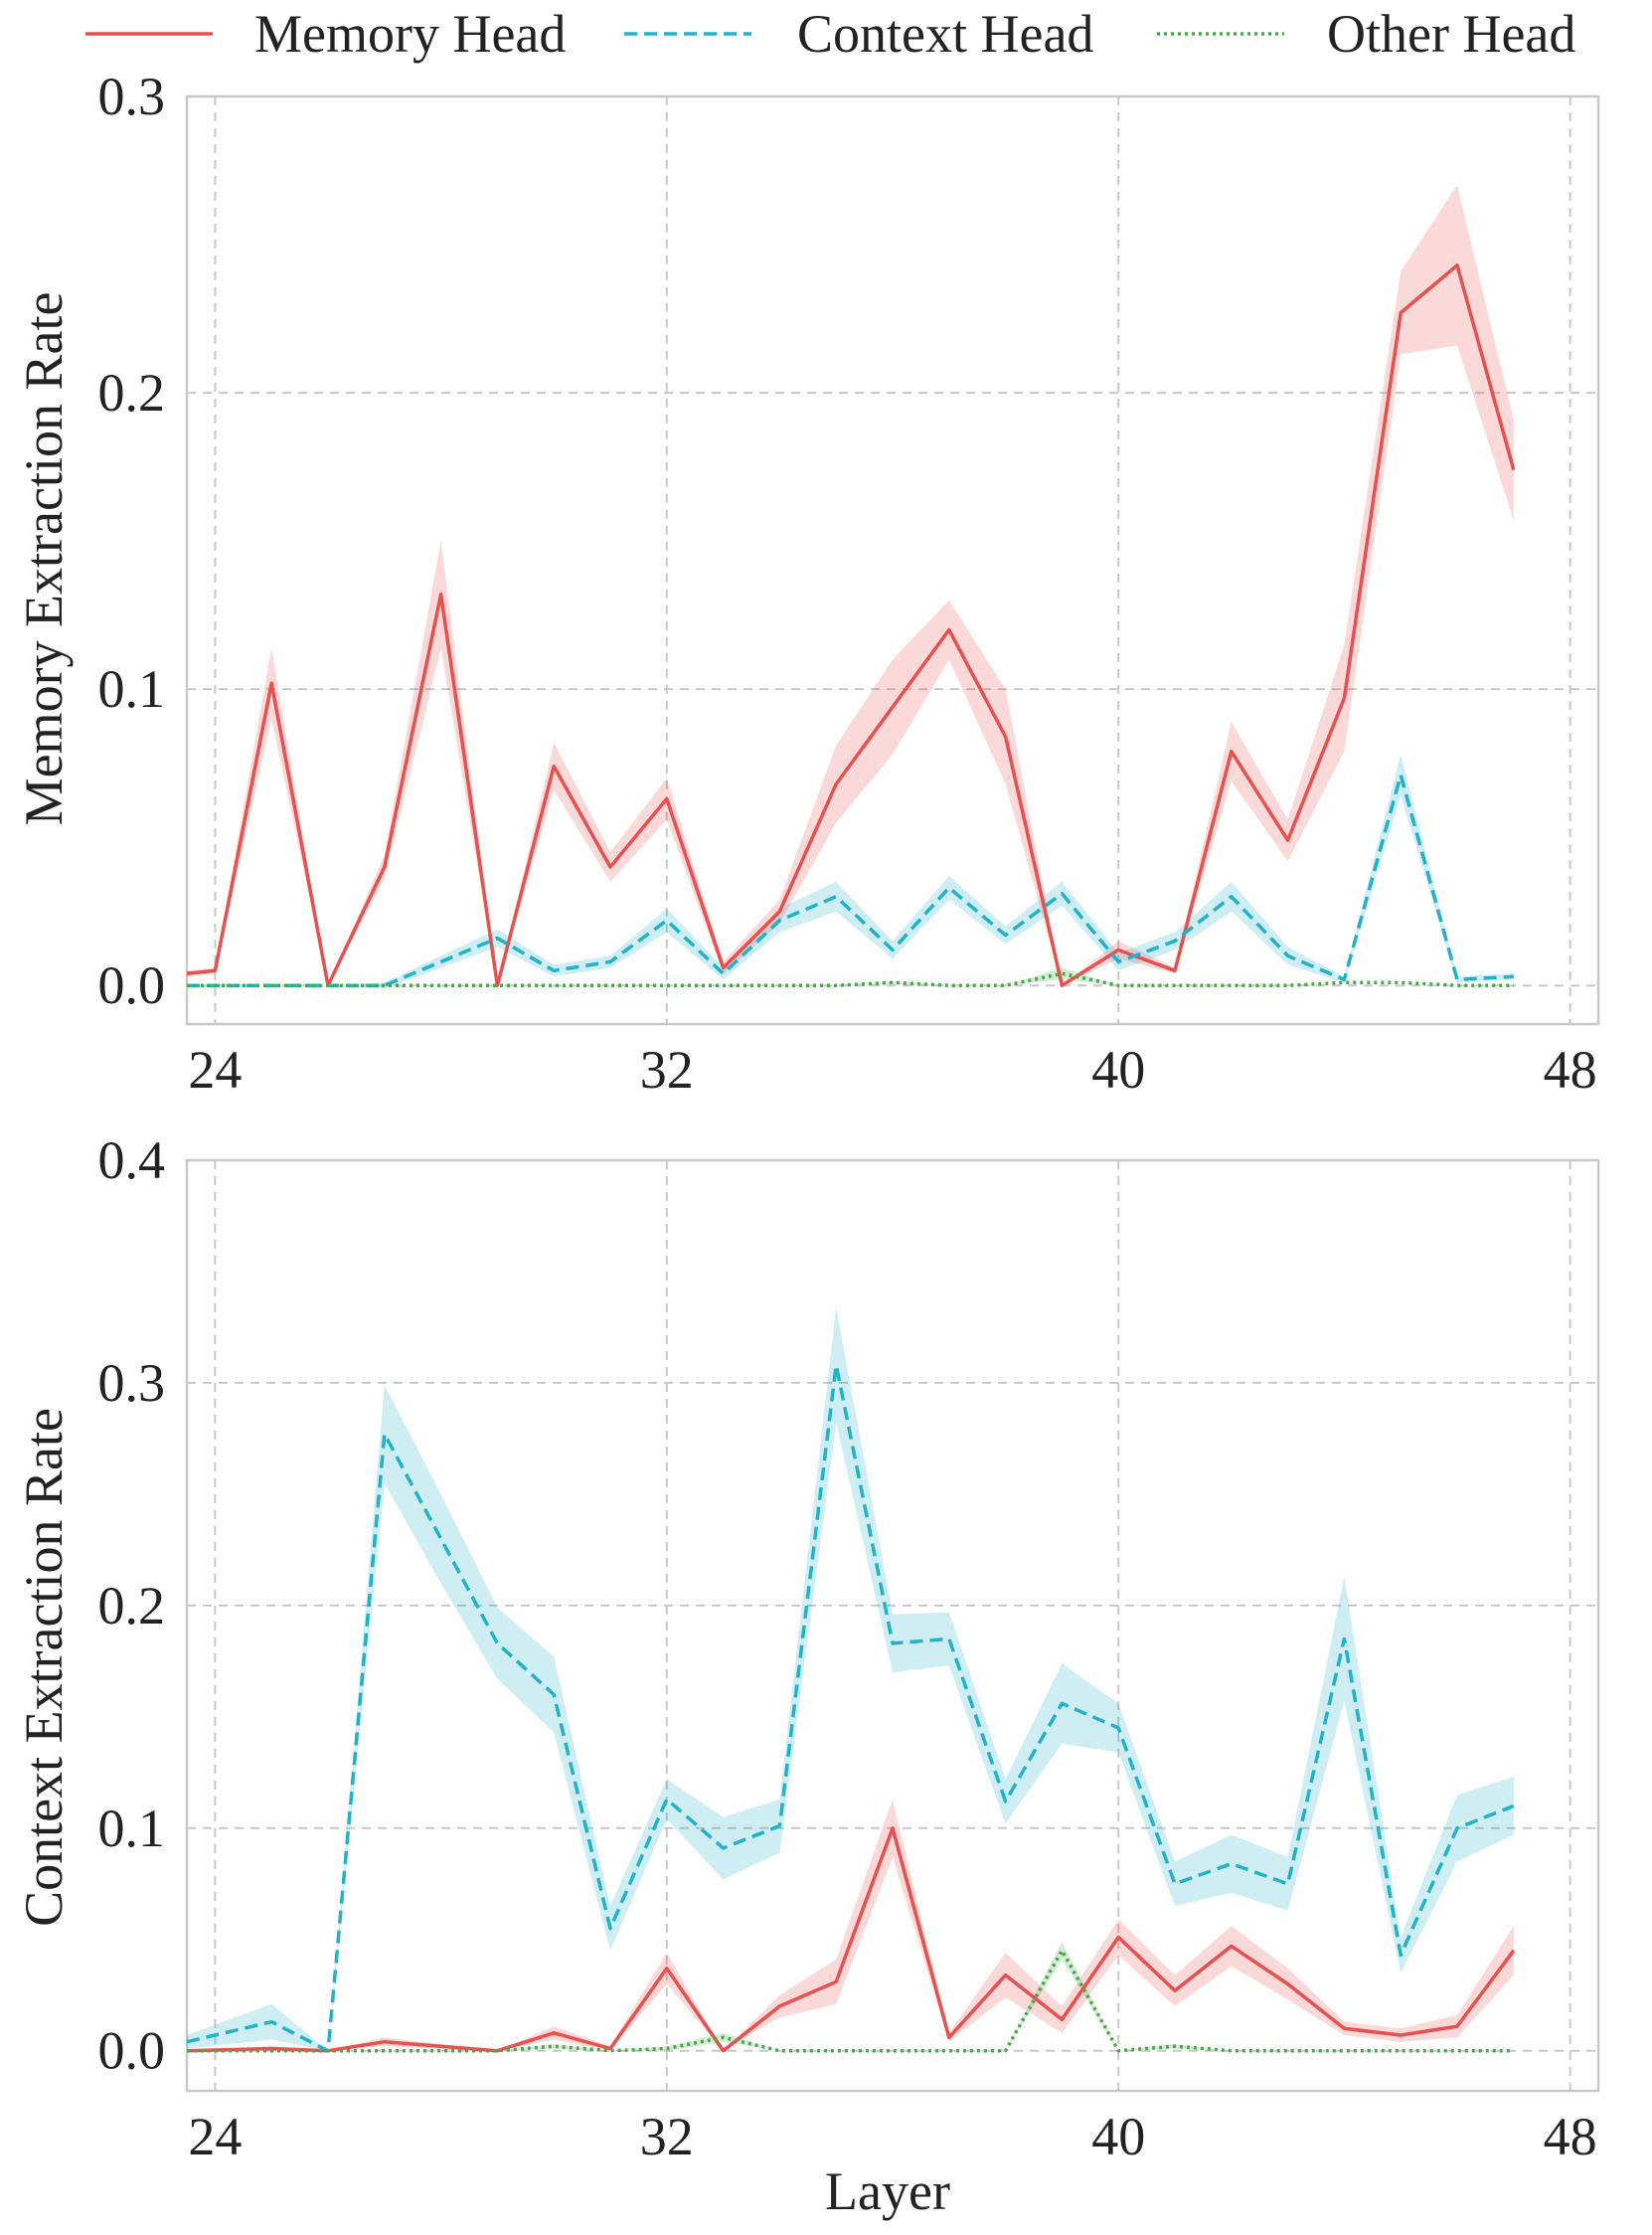  I want to click on legend-label-memory-head: Memory Head, so click(410, 34).